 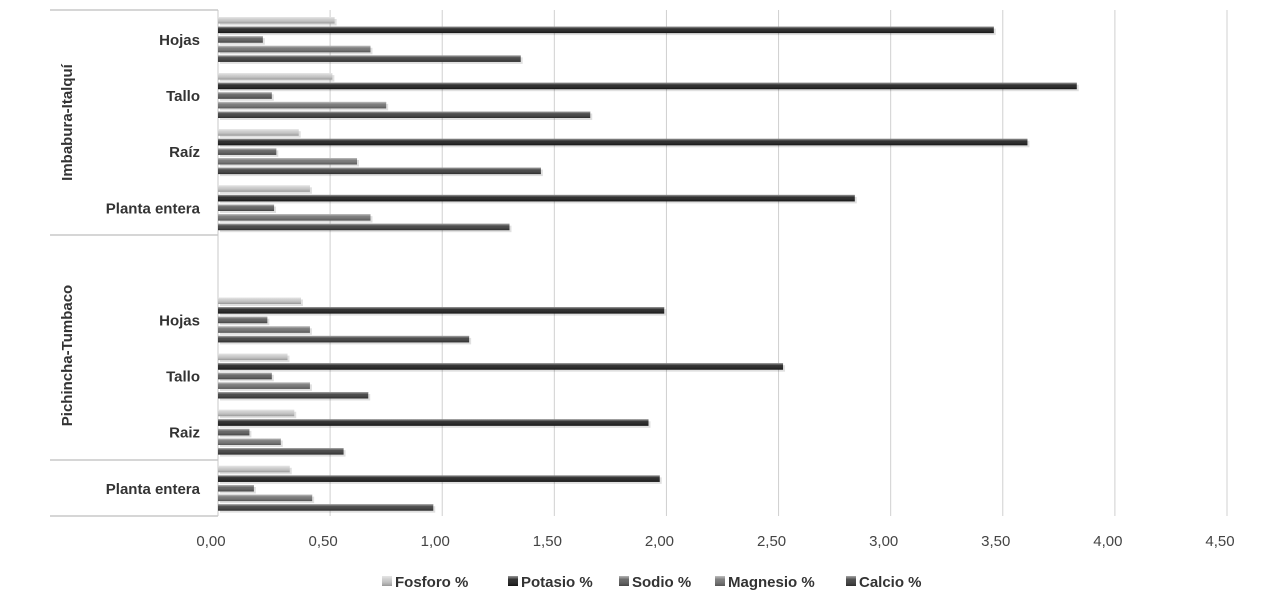 I want to click on x-tick-label: 1,50, so click(x=547, y=541).